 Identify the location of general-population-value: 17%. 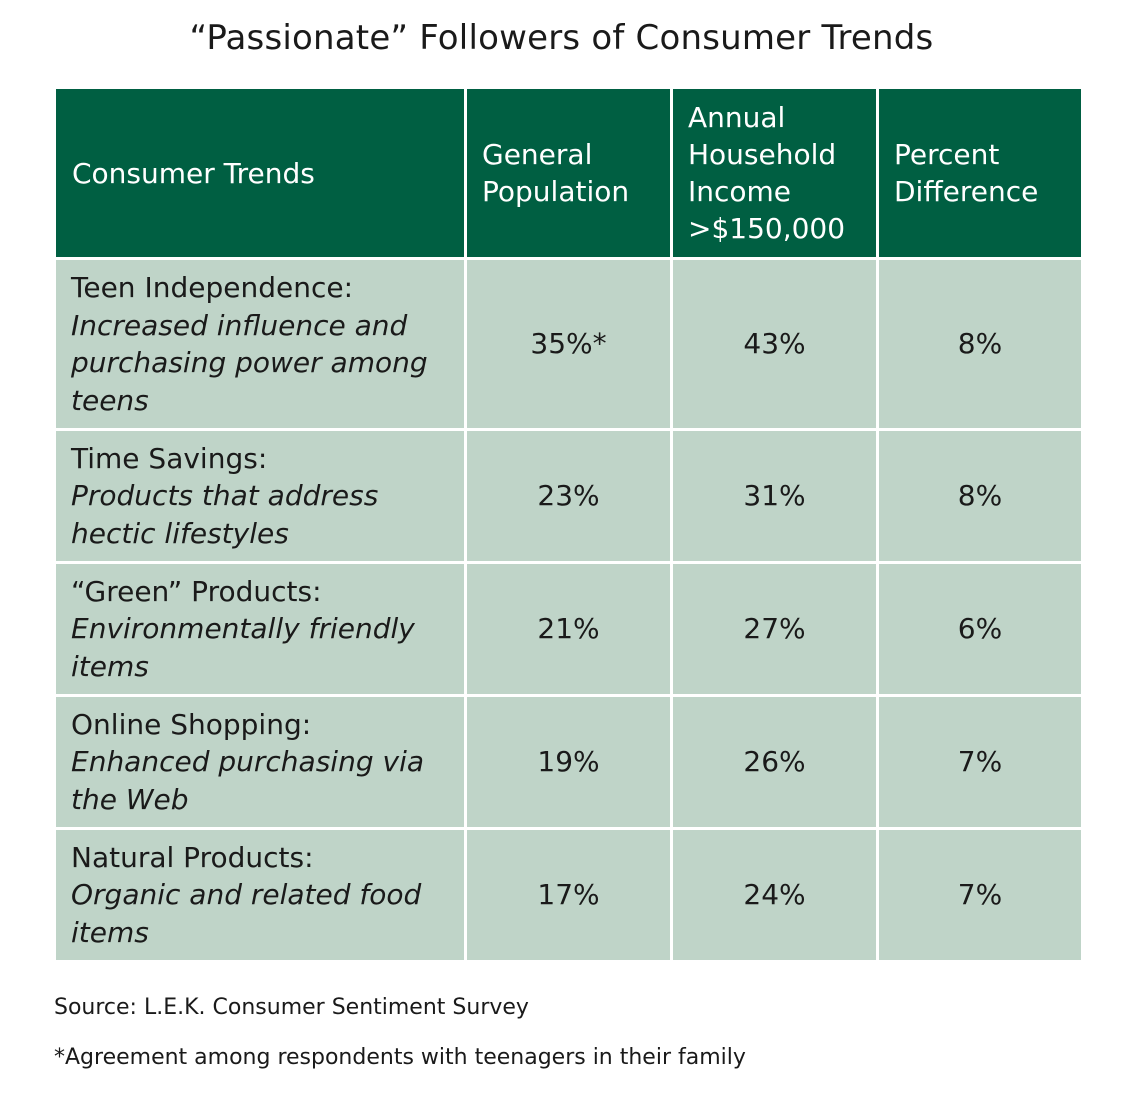
(568, 895).